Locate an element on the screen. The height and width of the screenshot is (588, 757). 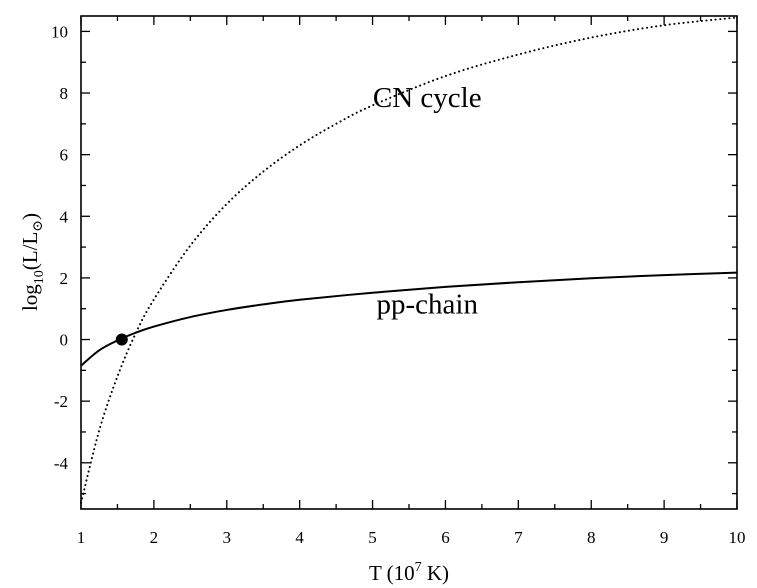
x-tick-label: 5 is located at coordinates (372, 537).